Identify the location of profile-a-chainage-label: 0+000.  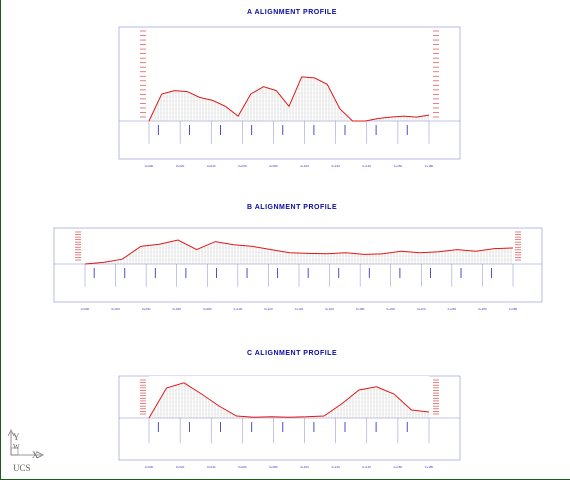
(149, 166).